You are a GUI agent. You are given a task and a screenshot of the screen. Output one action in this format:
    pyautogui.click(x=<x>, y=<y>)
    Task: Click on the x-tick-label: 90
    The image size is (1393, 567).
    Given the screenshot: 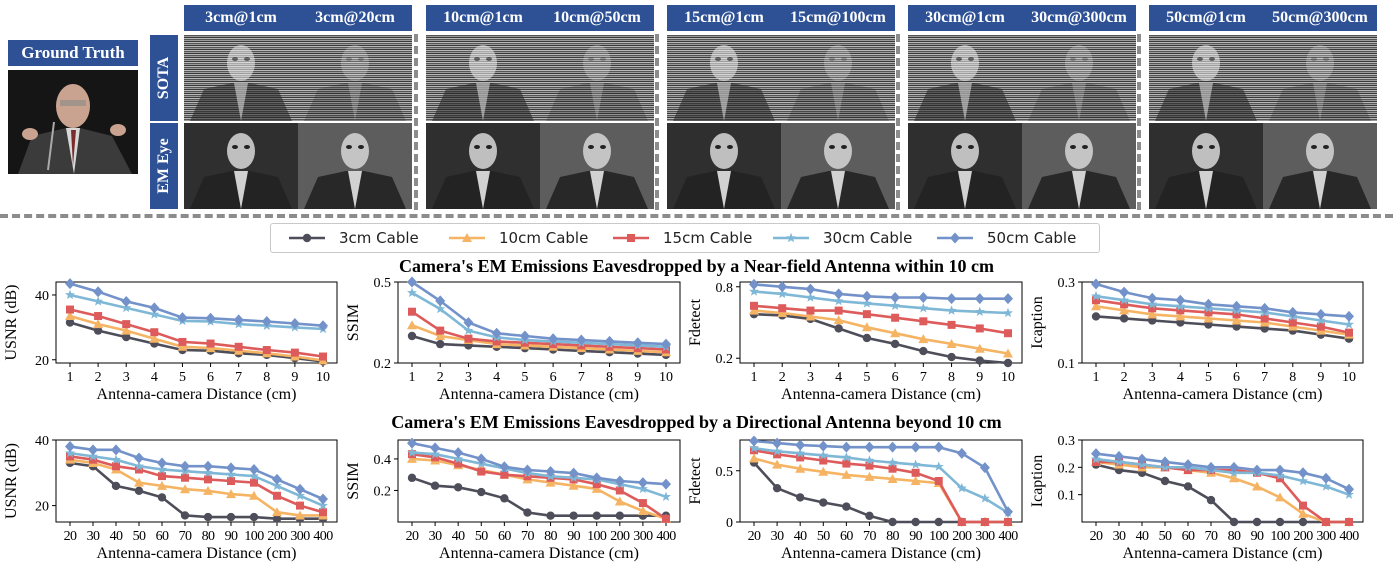 What is the action you would take?
    pyautogui.click(x=1257, y=536)
    